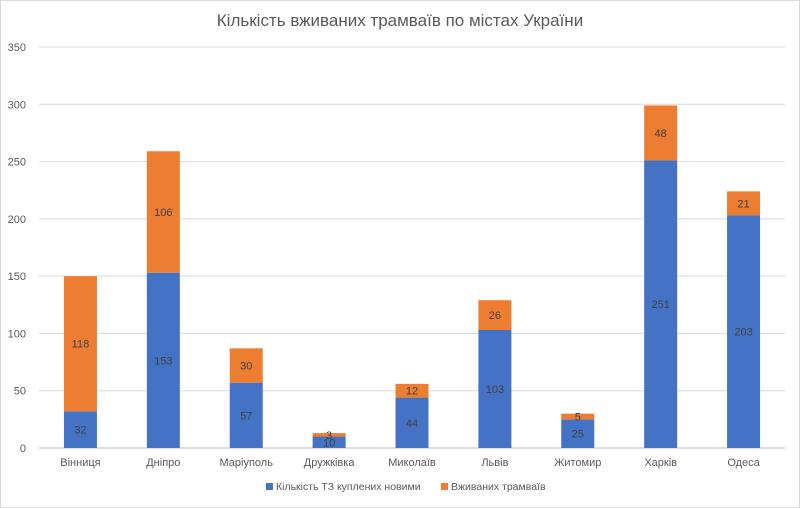 Image resolution: width=800 pixels, height=508 pixels. I want to click on data-label: 106, so click(163, 213).